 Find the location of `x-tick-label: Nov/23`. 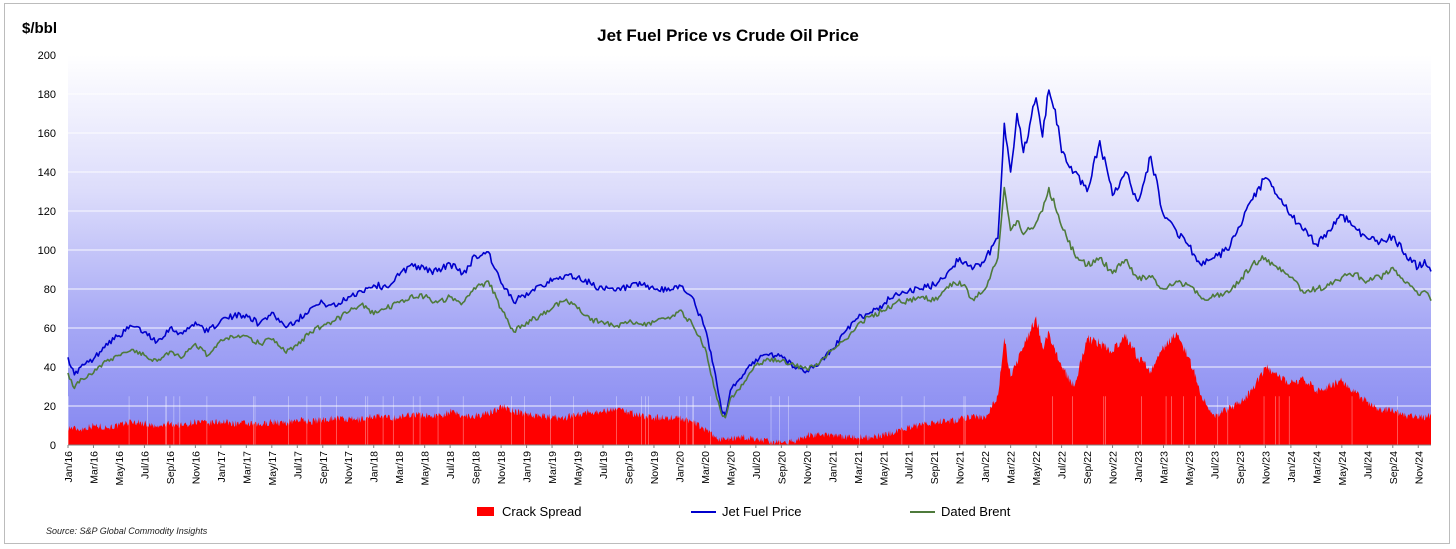

x-tick-label: Nov/23 is located at coordinates (1266, 467).